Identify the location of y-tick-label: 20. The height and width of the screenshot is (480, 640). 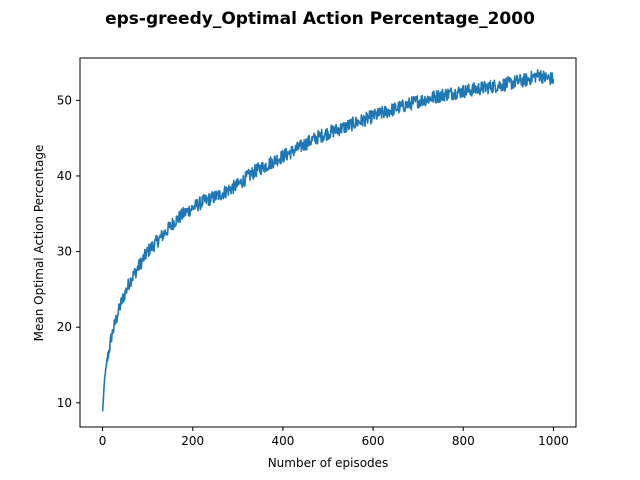
(64, 327).